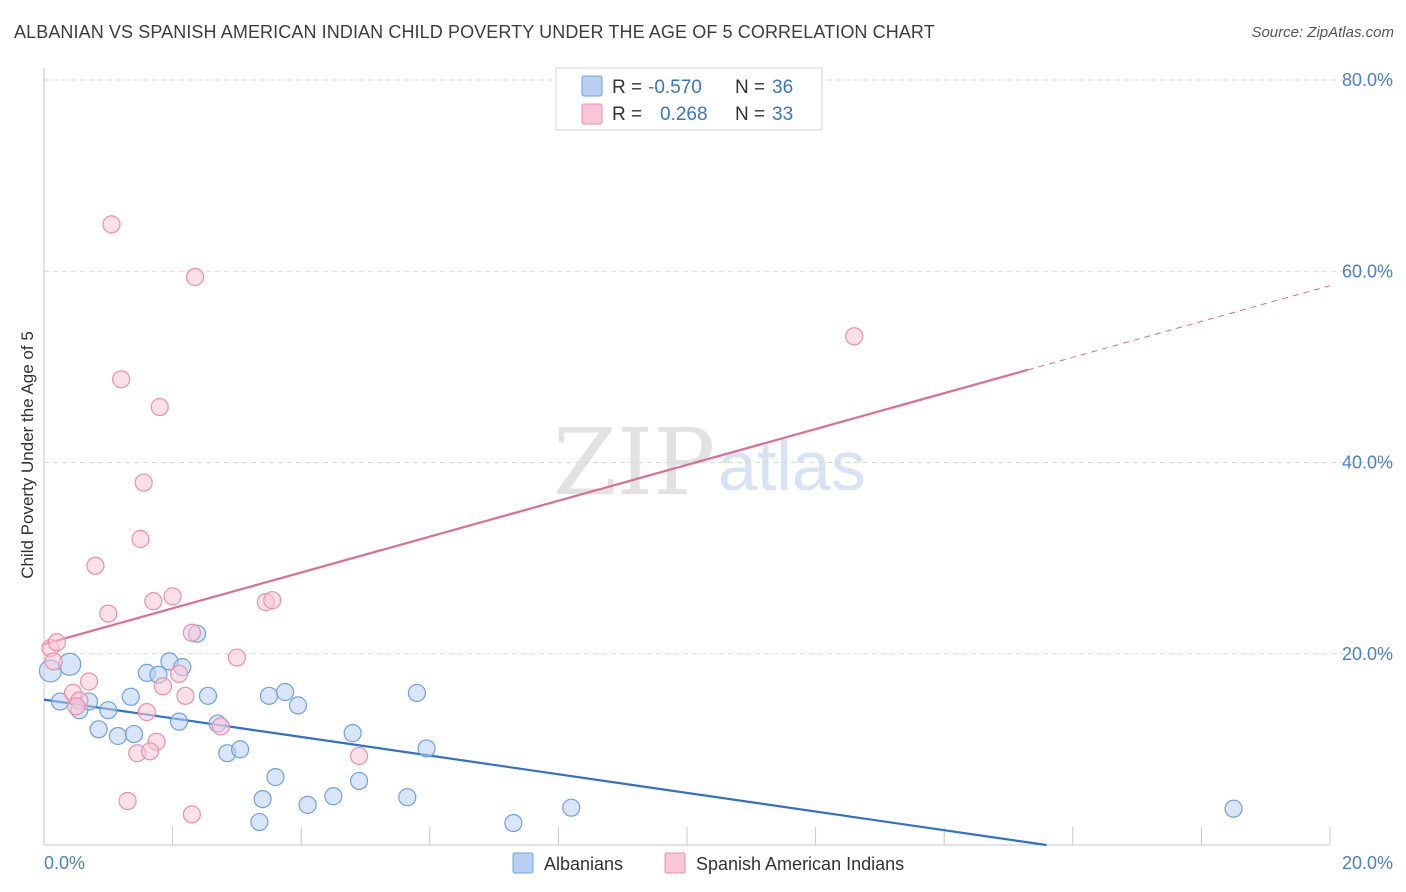 This screenshot has width=1406, height=892. What do you see at coordinates (792, 466) in the screenshot?
I see `watermark-atlas: atlas` at bounding box center [792, 466].